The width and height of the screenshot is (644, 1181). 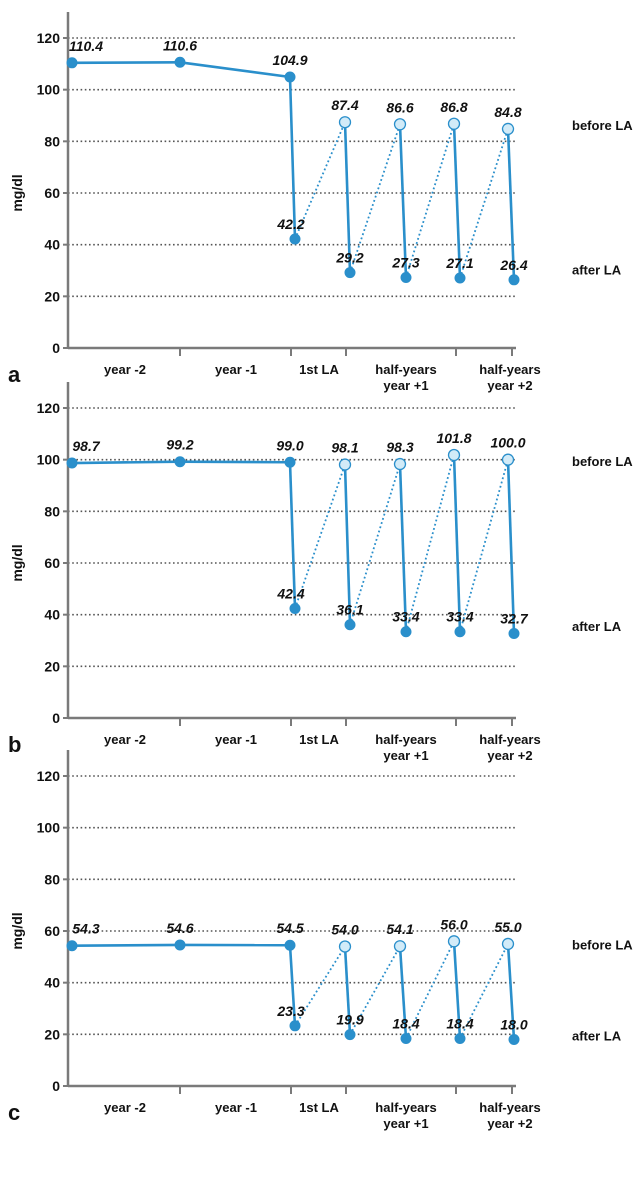 What do you see at coordinates (179, 445) in the screenshot?
I see `data-label: 99.2` at bounding box center [179, 445].